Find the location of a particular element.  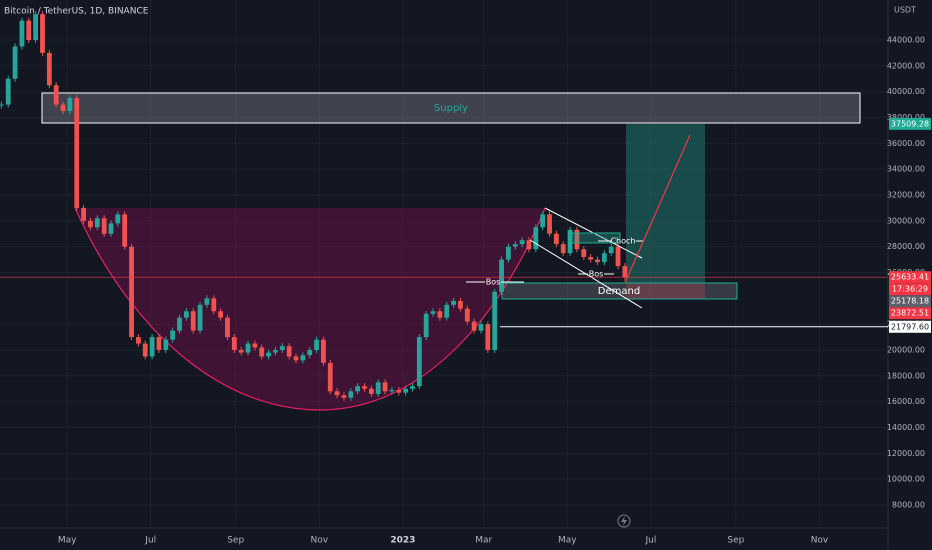

x-tick-label: Nov is located at coordinates (820, 541).